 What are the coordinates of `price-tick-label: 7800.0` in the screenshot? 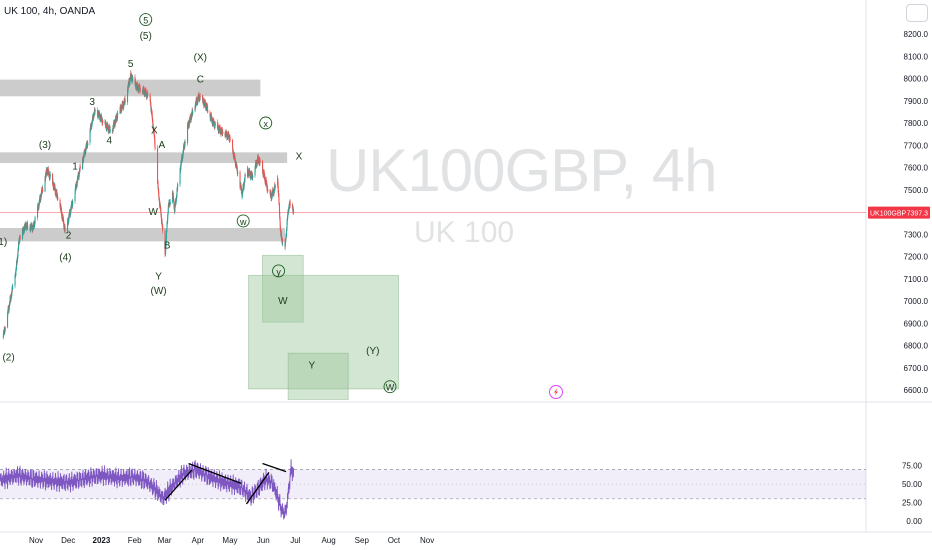 It's located at (916, 123).